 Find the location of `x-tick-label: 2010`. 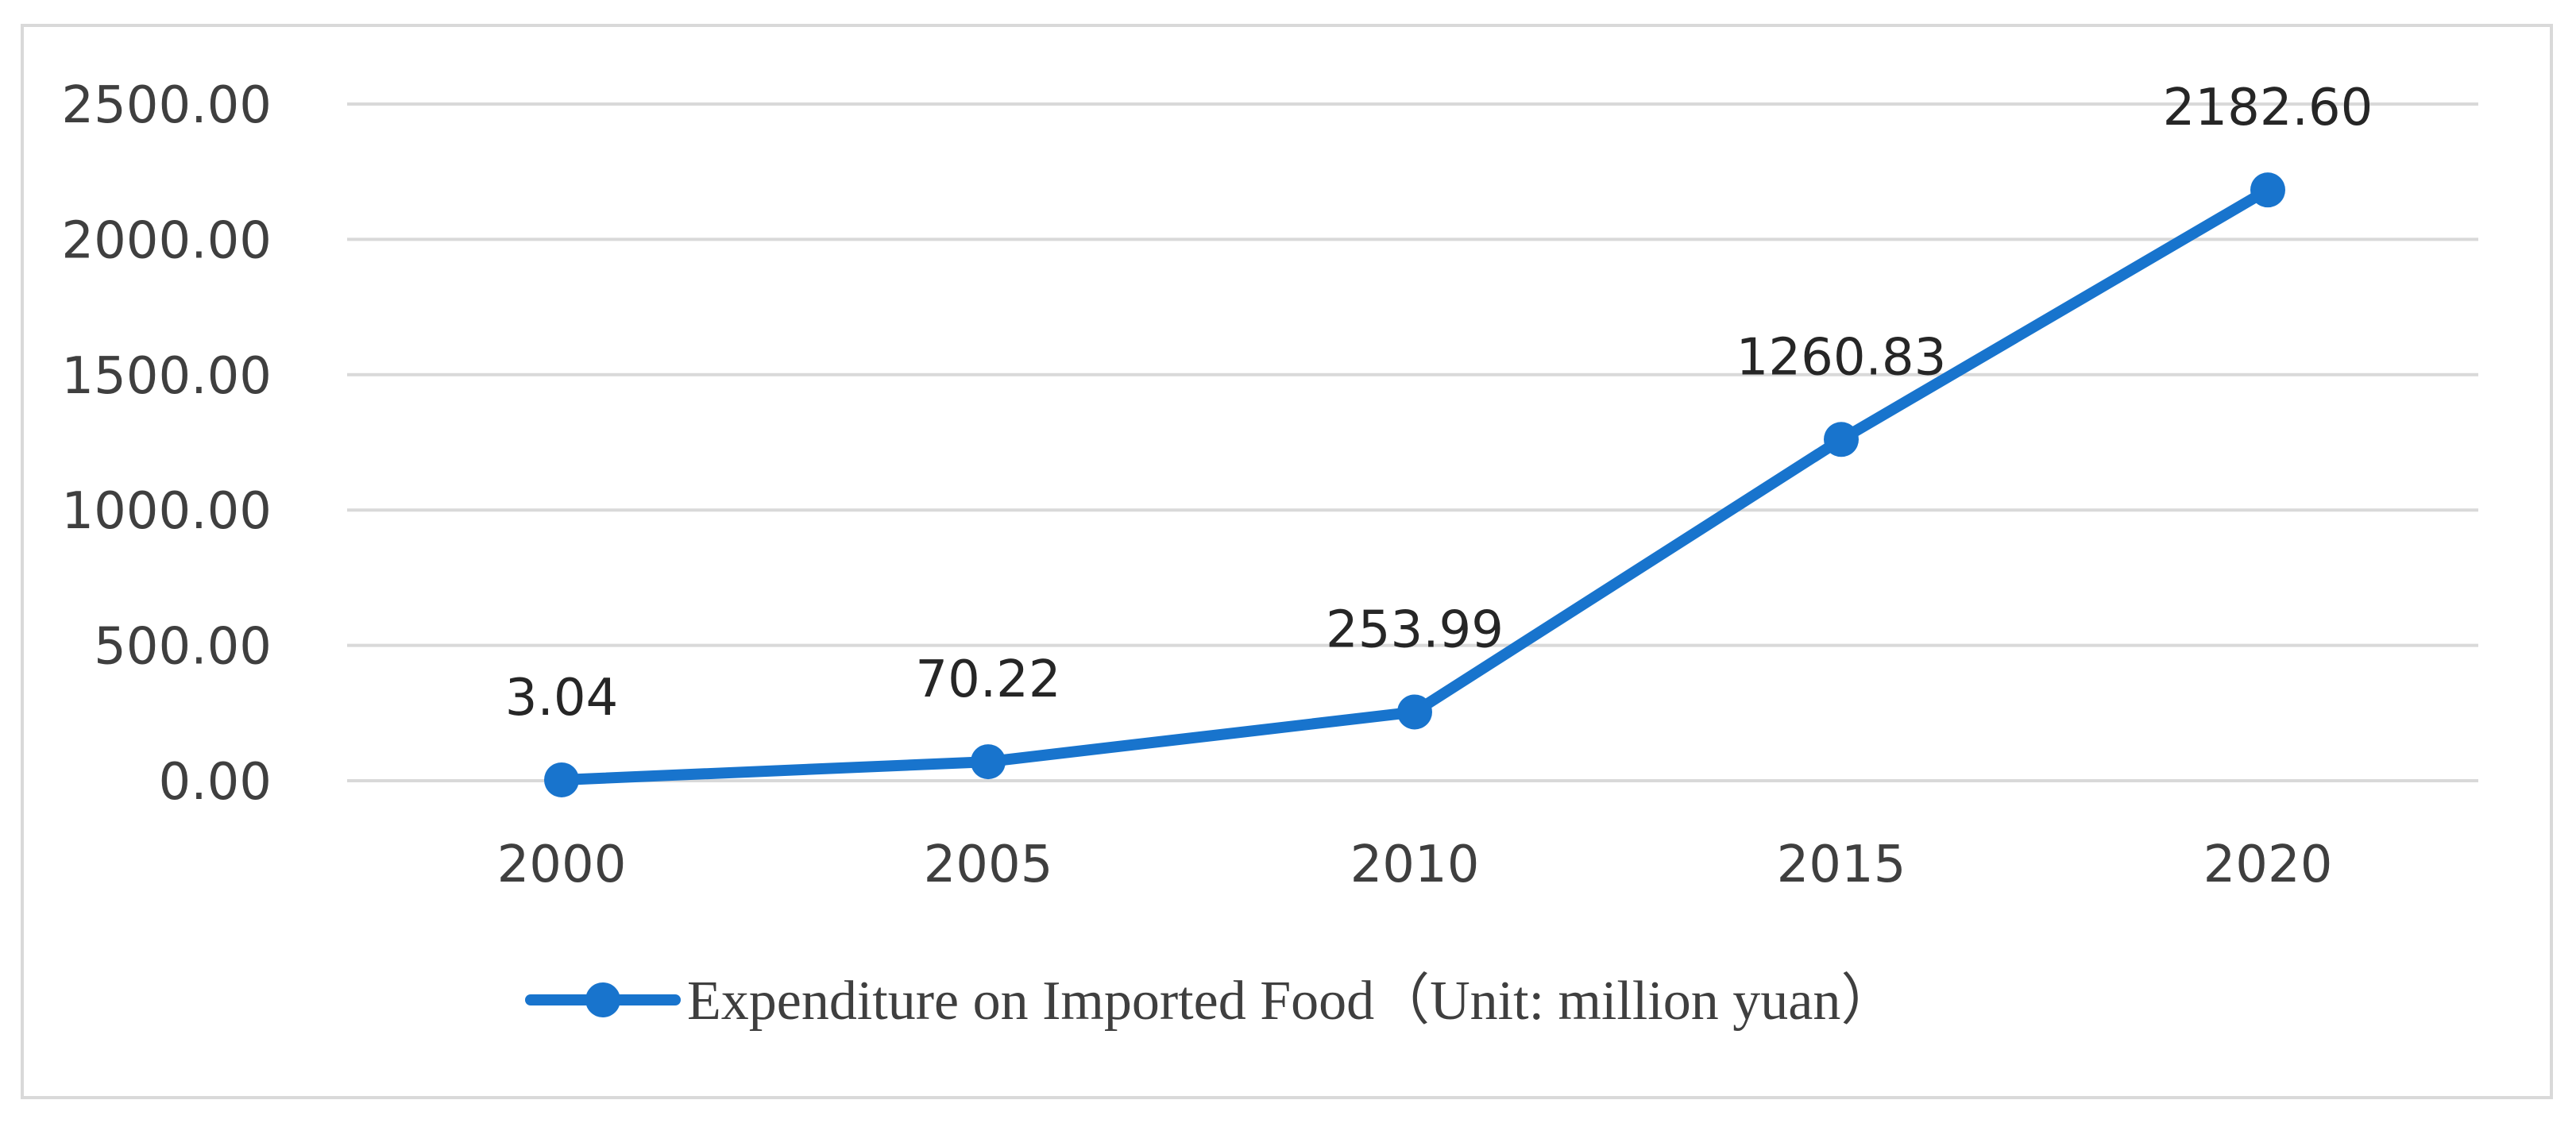

x-tick-label: 2010 is located at coordinates (1415, 865).